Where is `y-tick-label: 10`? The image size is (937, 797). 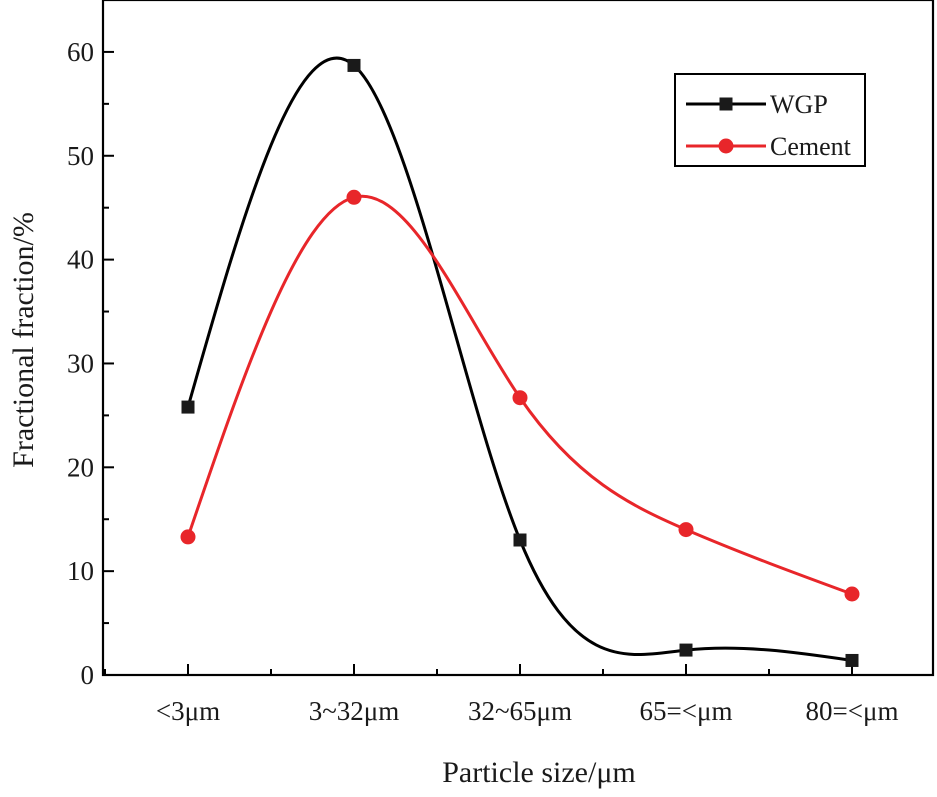 y-tick-label: 10 is located at coordinates (80, 571).